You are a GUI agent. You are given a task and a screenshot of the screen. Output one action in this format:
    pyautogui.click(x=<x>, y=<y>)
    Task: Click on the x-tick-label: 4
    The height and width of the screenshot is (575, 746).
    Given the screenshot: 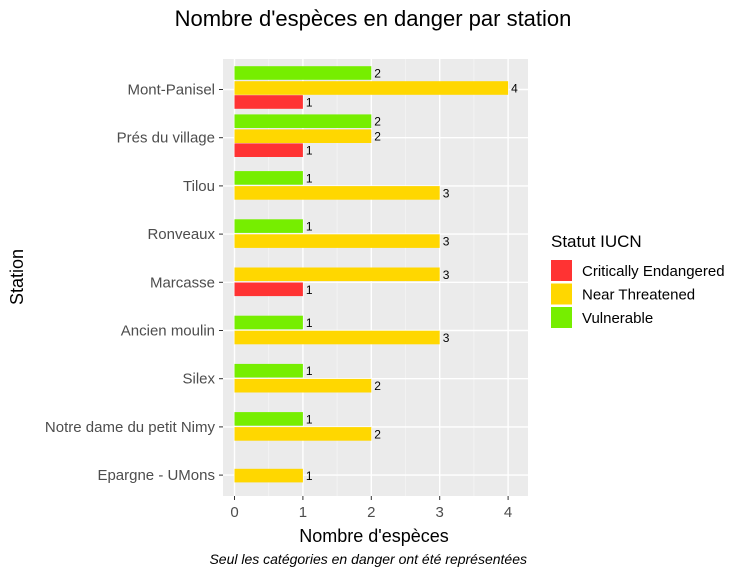 What is the action you would take?
    pyautogui.click(x=508, y=512)
    